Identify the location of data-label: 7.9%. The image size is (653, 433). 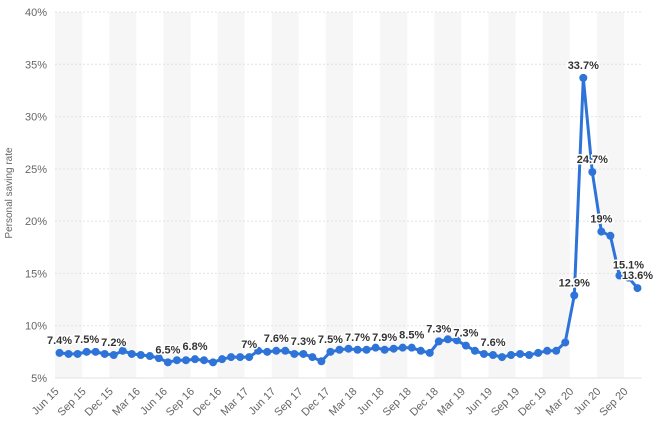
(384, 338).